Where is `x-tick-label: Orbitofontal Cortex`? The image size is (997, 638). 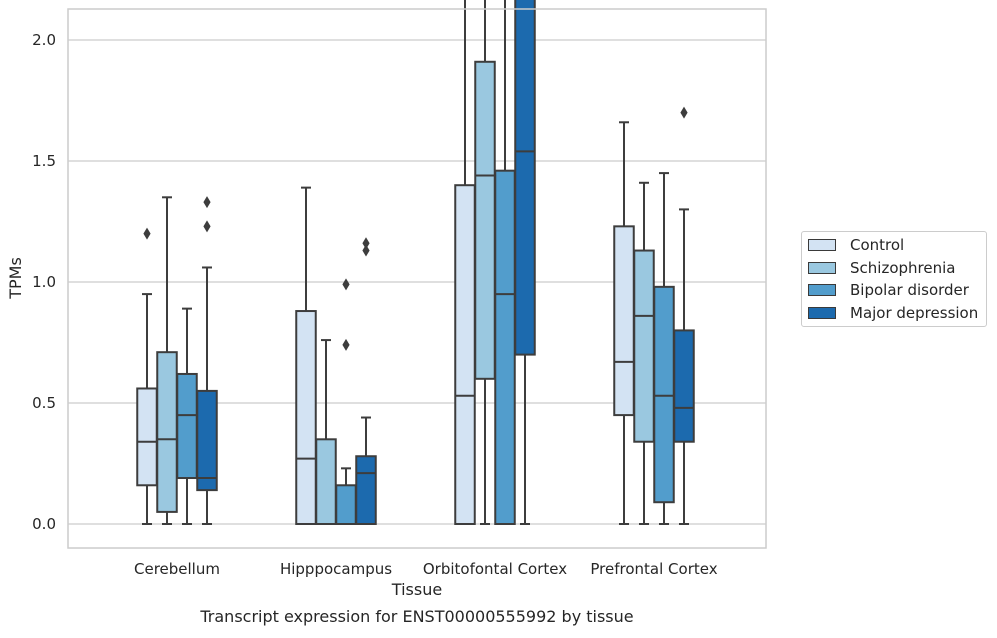 x-tick-label: Orbitofontal Cortex is located at coordinates (495, 569).